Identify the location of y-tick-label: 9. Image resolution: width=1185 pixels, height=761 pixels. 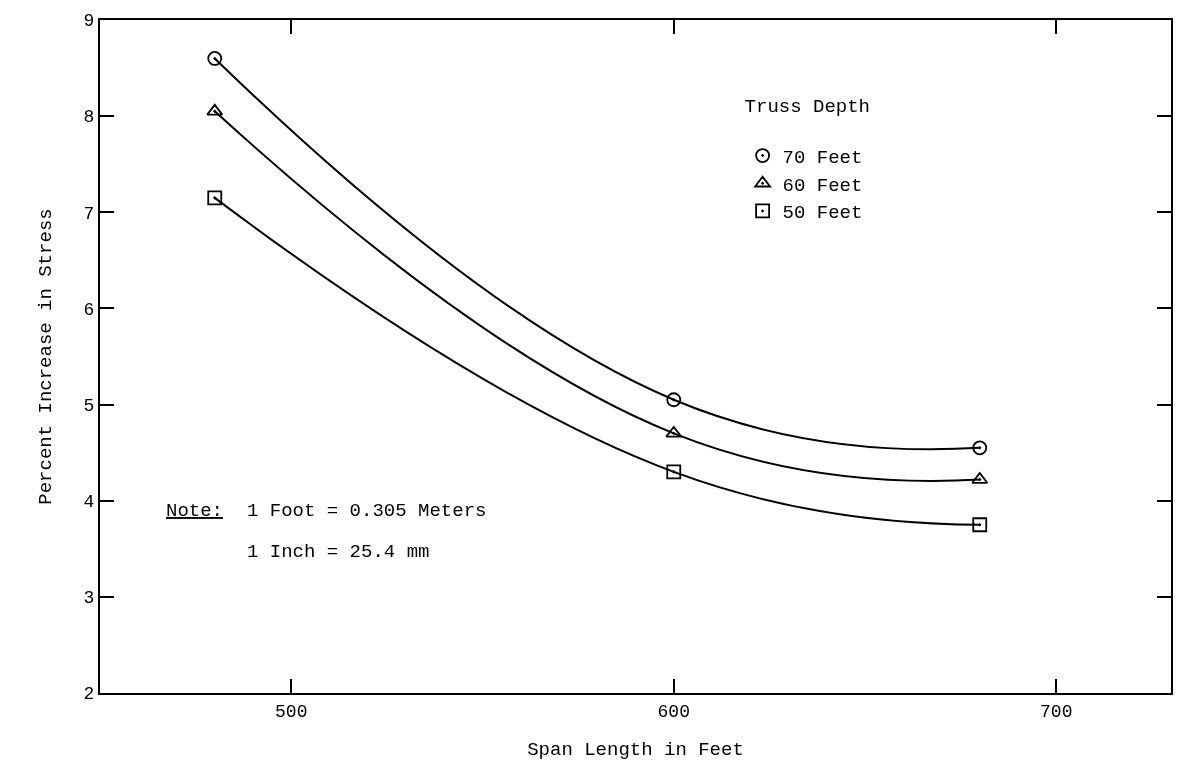
(89, 21).